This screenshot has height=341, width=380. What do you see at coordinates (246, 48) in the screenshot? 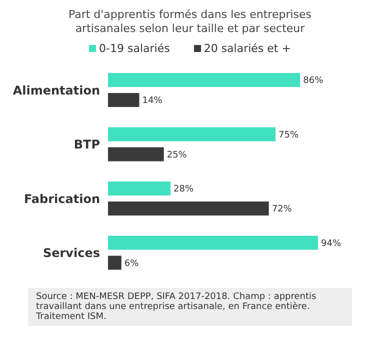
I see `legend-label: 20 salariés et +` at bounding box center [246, 48].